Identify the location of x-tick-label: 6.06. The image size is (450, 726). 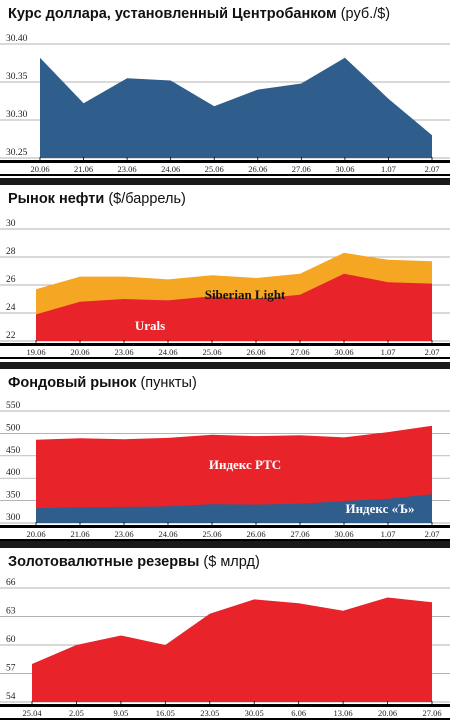
(298, 713).